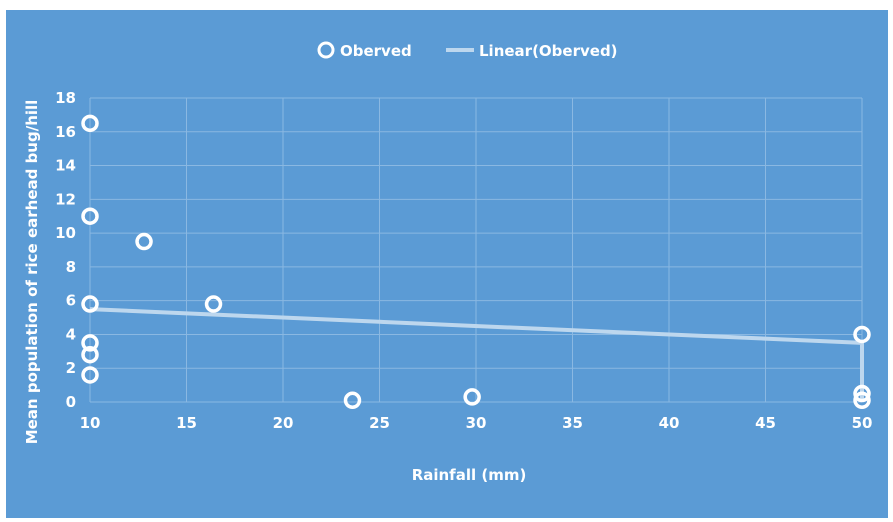 This screenshot has width=893, height=522. I want to click on x-tick-label: 40, so click(669, 423).